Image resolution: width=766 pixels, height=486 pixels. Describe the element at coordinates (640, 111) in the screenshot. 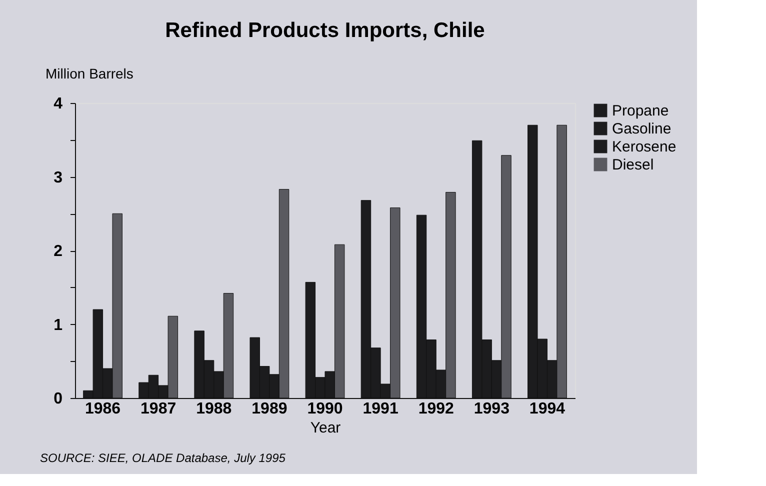

I see `legend-label: Propane` at that location.